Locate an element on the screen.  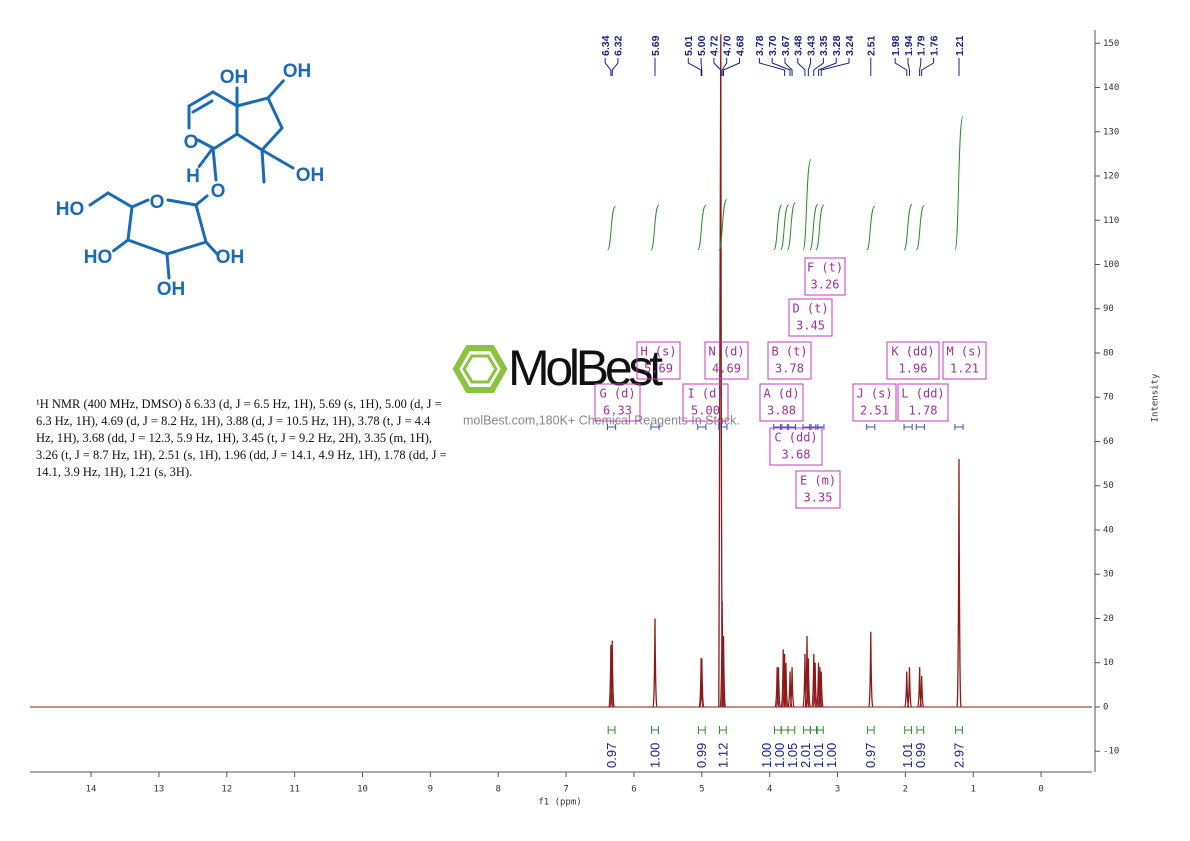
y-tick-label: 80 is located at coordinates (1108, 353).